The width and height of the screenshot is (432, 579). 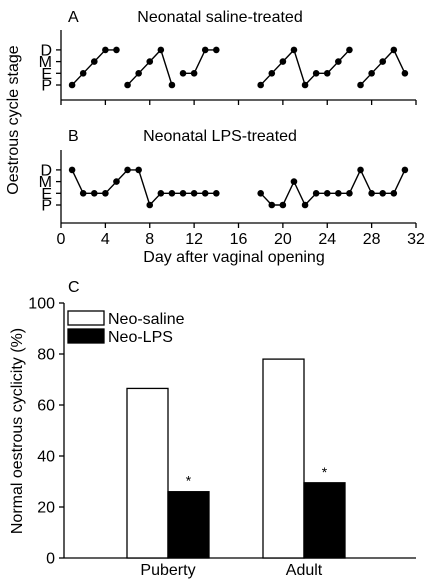 What do you see at coordinates (105, 239) in the screenshot?
I see `panelB-x-tick-label: 4` at bounding box center [105, 239].